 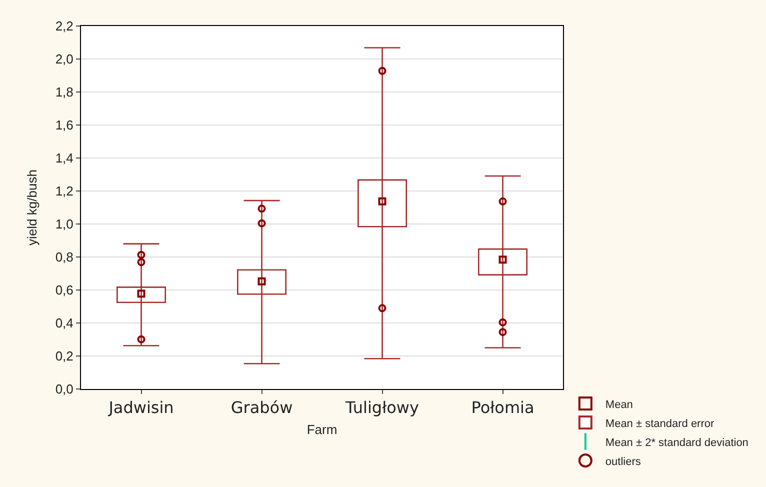 What do you see at coordinates (64, 323) in the screenshot?
I see `y-tick-label: 0,4` at bounding box center [64, 323].